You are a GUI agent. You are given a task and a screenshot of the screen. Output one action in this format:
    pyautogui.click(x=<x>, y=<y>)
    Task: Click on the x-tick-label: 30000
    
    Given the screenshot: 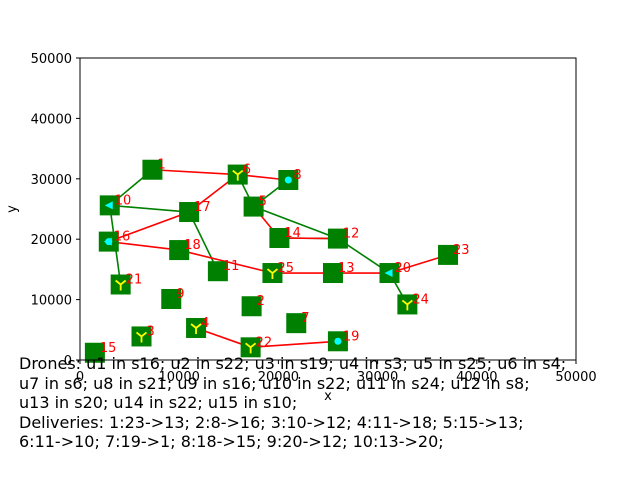 What is the action you would take?
    pyautogui.click(x=377, y=377)
    